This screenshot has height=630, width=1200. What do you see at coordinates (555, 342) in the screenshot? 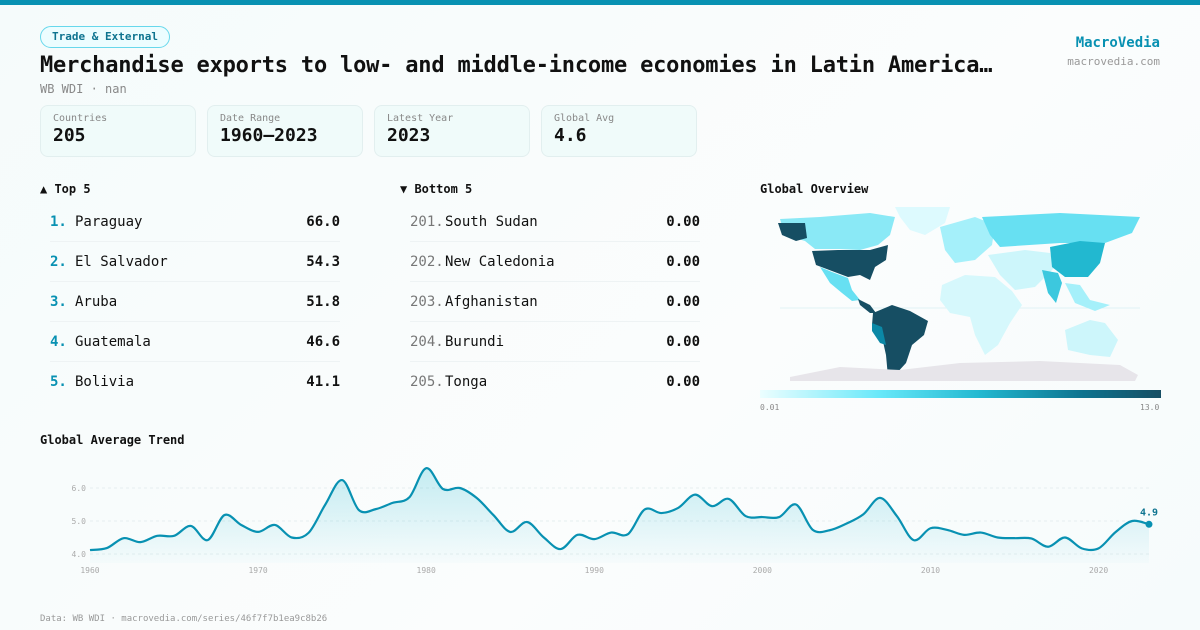
I see `list-item: 204. Burundi 0.00` at bounding box center [555, 342].